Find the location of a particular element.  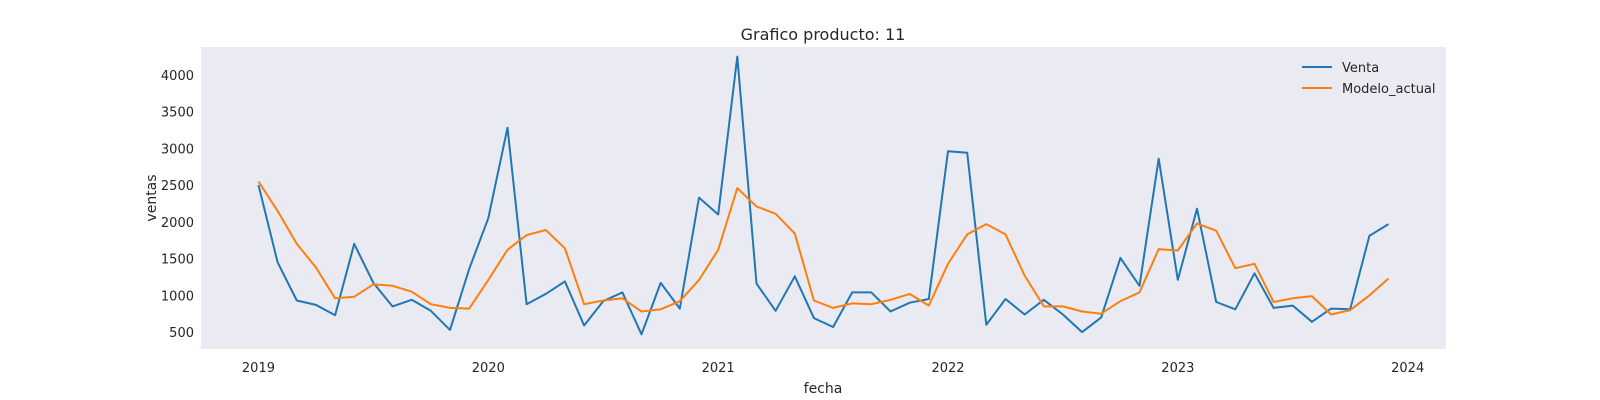

y-tick-label: 2000 is located at coordinates (177, 223).